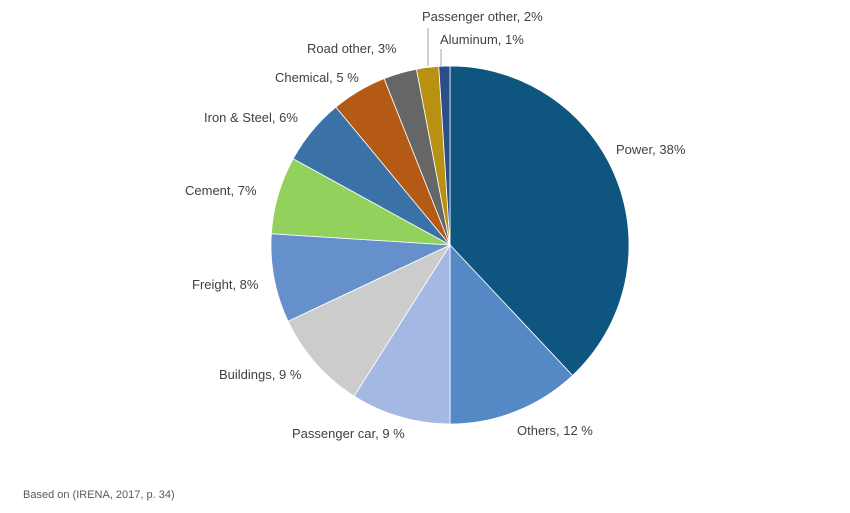 The image size is (850, 513). I want to click on pie-slice-passenger-car, so click(402, 334).